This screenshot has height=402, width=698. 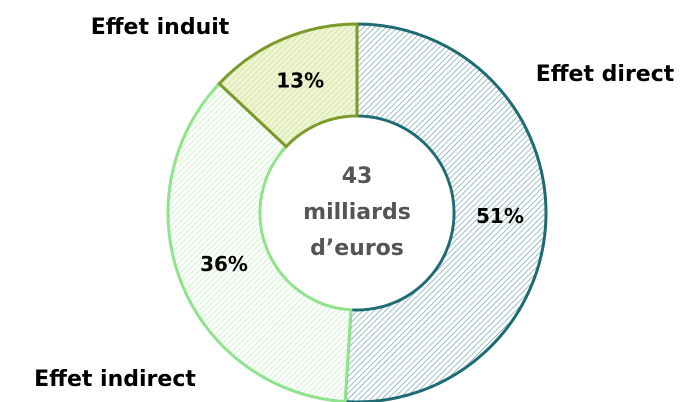 I want to click on category-label: Effet induit, so click(x=160, y=27).